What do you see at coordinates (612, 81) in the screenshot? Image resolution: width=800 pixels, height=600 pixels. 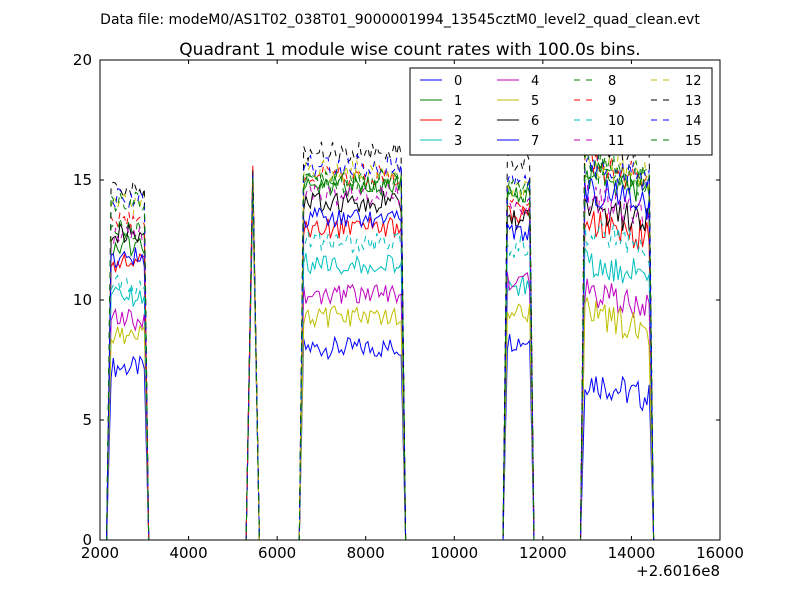 I see `legend-label-8: 8` at bounding box center [612, 81].